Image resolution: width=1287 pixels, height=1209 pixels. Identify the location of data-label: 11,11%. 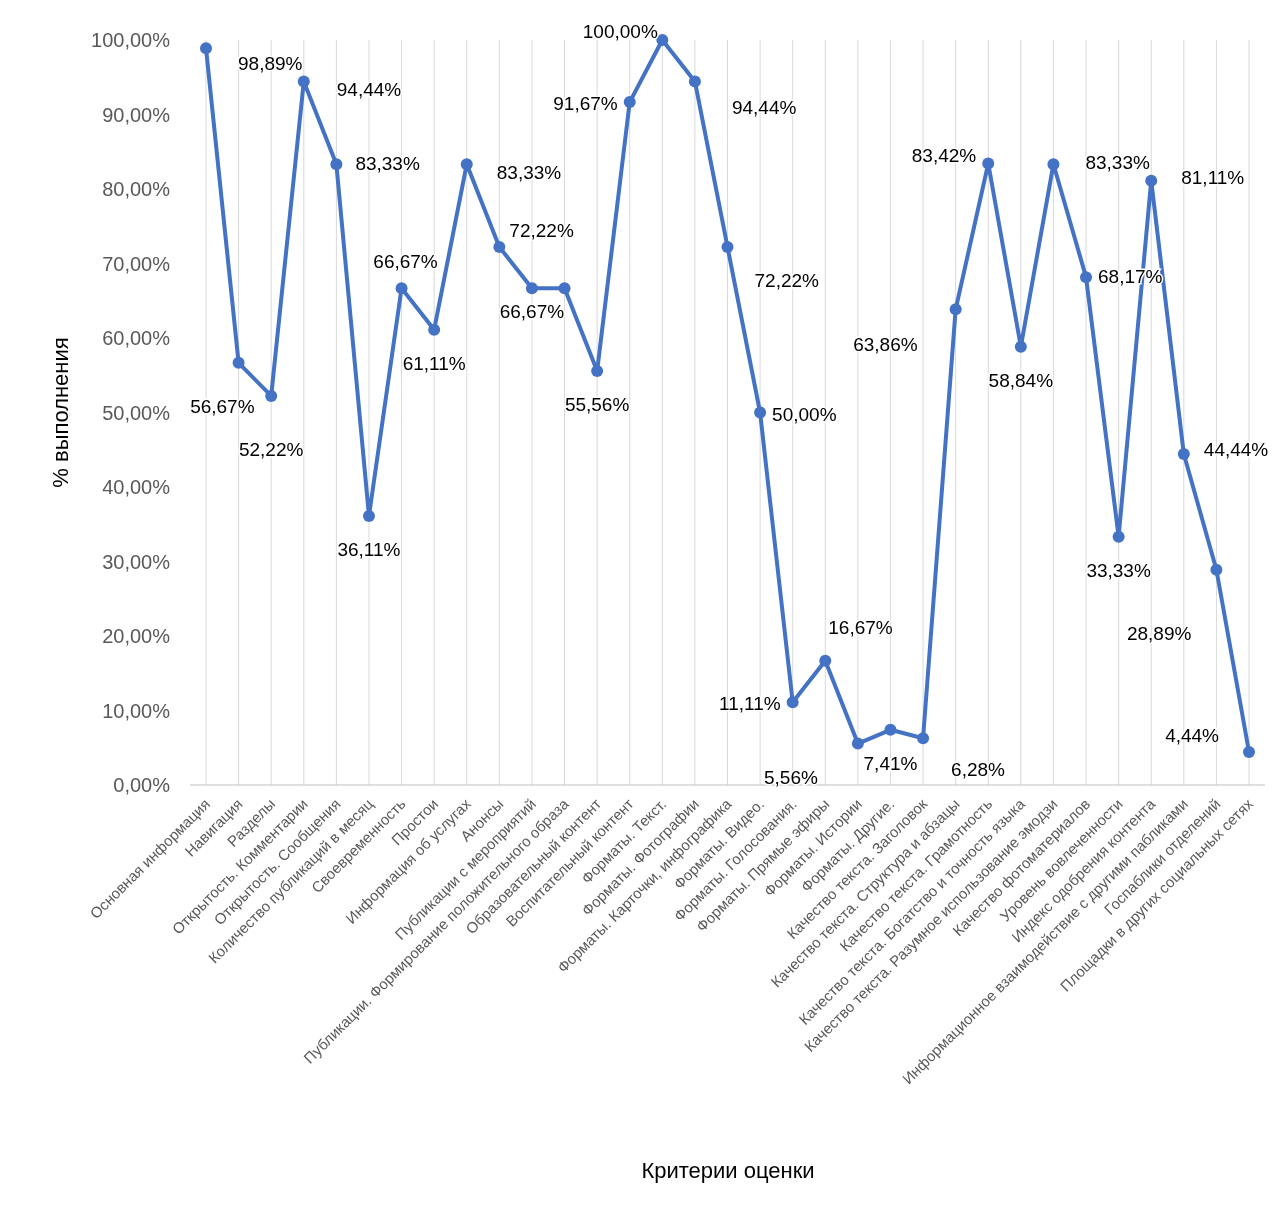
(750, 704).